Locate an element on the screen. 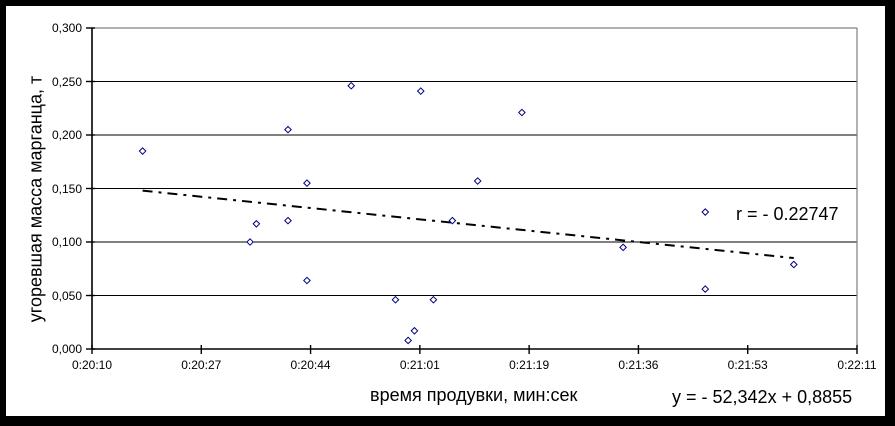 The image size is (895, 426). y-tick-label: 0,250 is located at coordinates (66, 81).